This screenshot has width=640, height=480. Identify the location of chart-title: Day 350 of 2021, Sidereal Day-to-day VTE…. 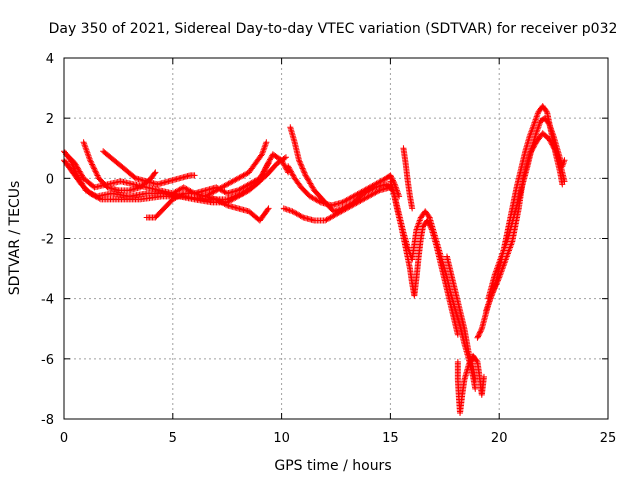
(333, 29).